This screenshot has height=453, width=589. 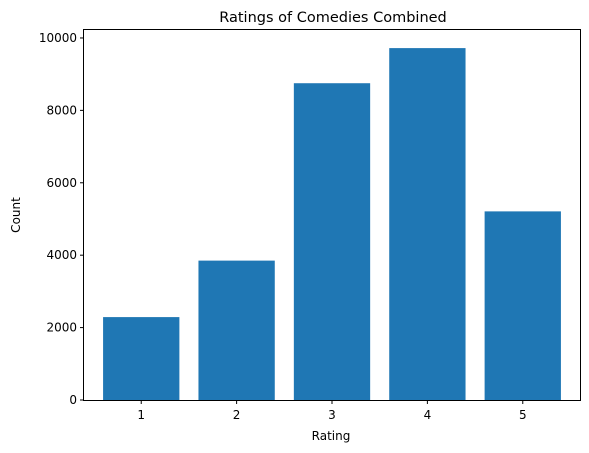 I want to click on x-tick-label: 3, so click(x=332, y=415).